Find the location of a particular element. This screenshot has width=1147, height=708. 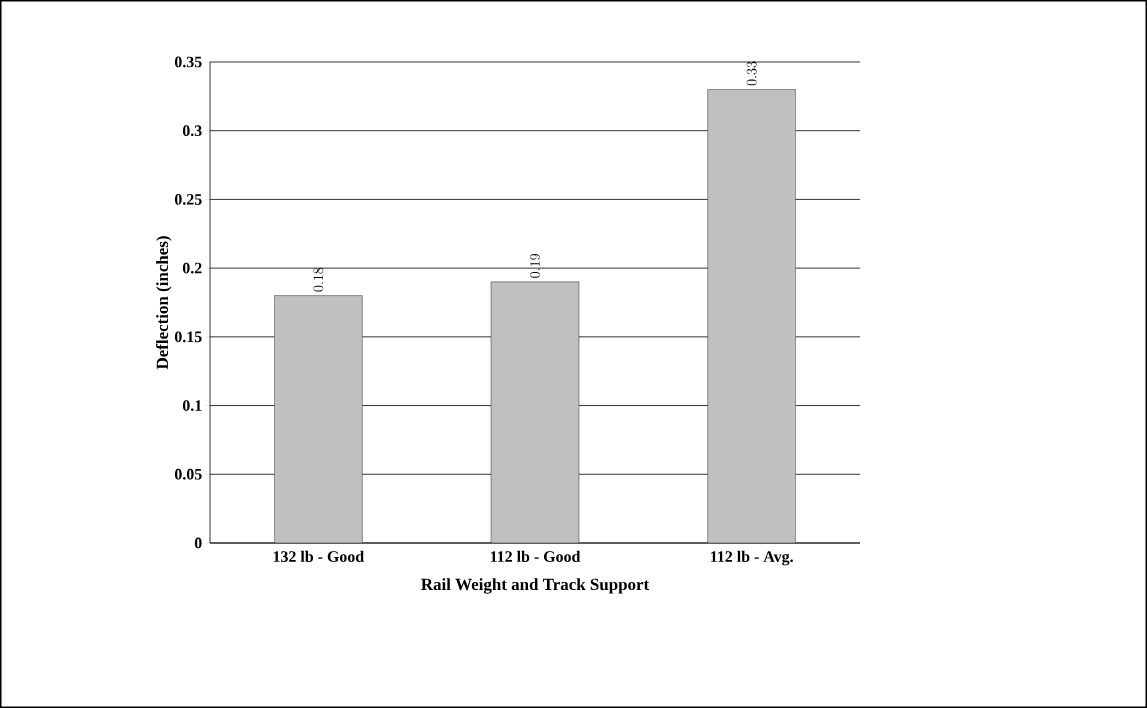

x-tick-label: 112 lb - Avg. is located at coordinates (752, 558).